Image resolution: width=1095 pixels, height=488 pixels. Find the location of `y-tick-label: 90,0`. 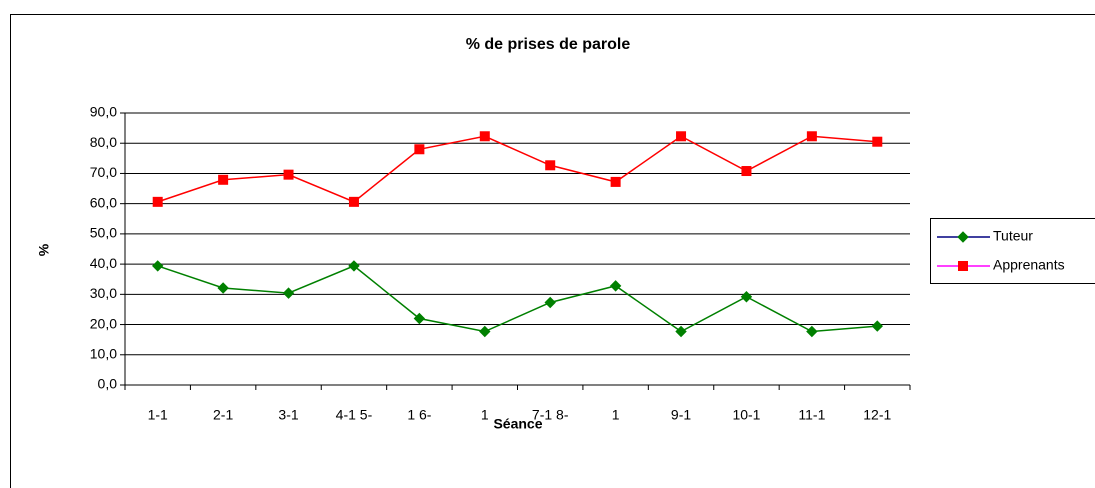

y-tick-label: 90,0 is located at coordinates (103, 112).